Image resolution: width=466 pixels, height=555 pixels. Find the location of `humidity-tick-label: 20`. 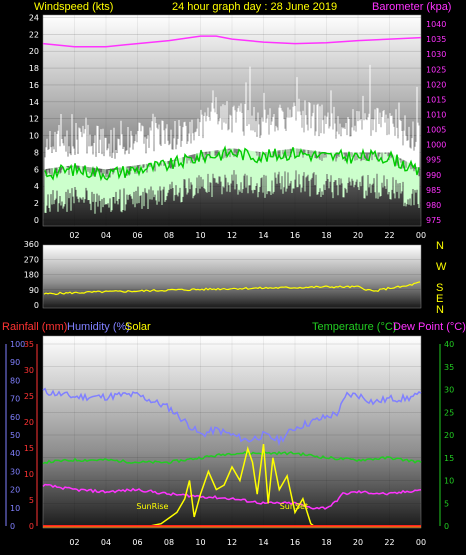

humidity-tick-label: 20 is located at coordinates (15, 490).